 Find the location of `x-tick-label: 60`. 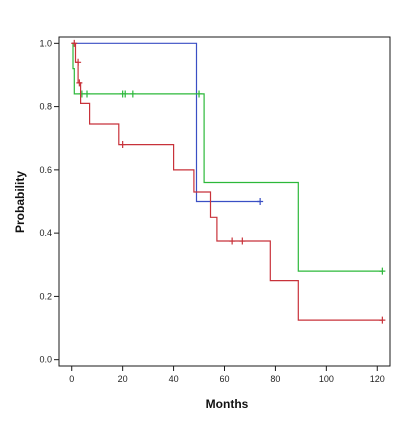

x-tick-label: 60 is located at coordinates (224, 379).